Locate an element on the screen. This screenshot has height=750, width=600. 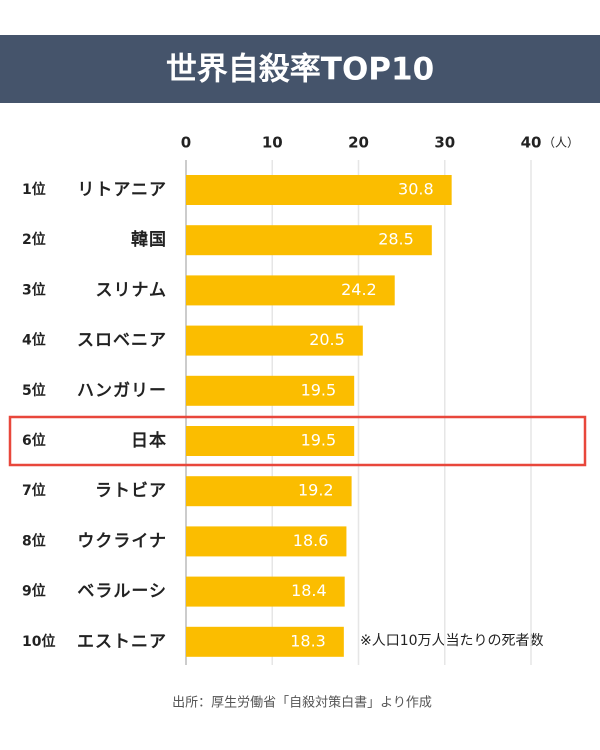
y-tick-label: ウクライナ is located at coordinates (122, 541).